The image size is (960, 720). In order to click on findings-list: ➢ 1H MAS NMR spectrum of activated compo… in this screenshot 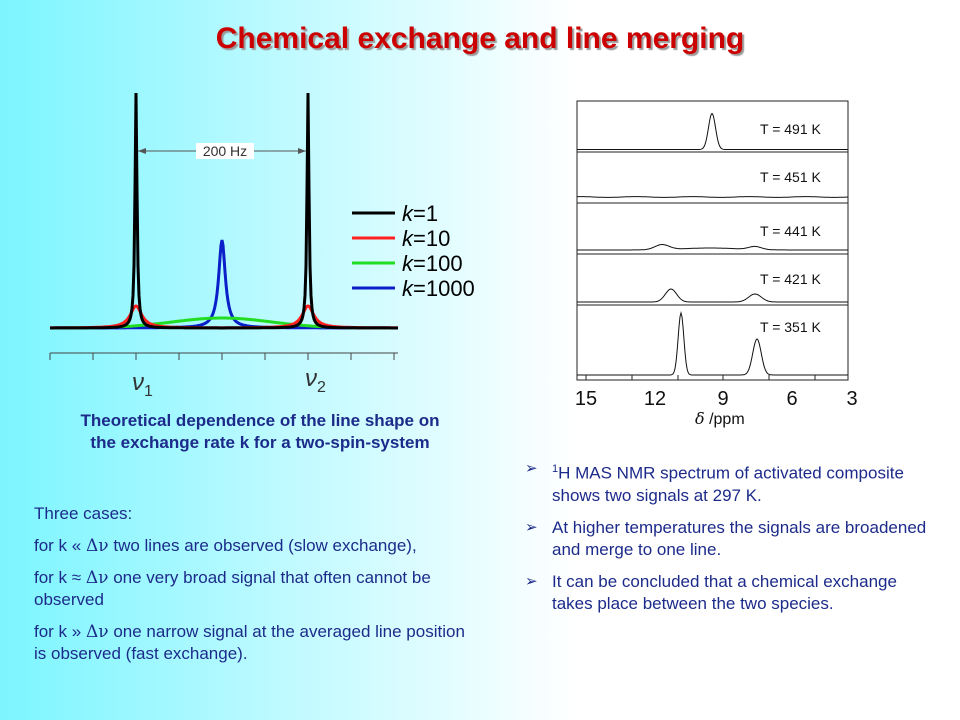, I will do `click(730, 541)`.